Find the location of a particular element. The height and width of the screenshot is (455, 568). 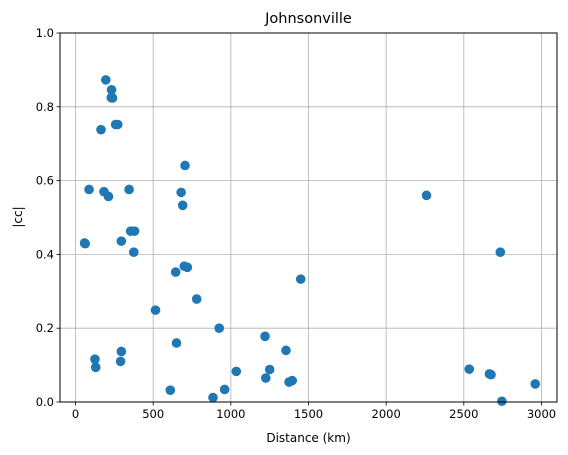

x-axis-label: Distance (km) is located at coordinates (308, 438).